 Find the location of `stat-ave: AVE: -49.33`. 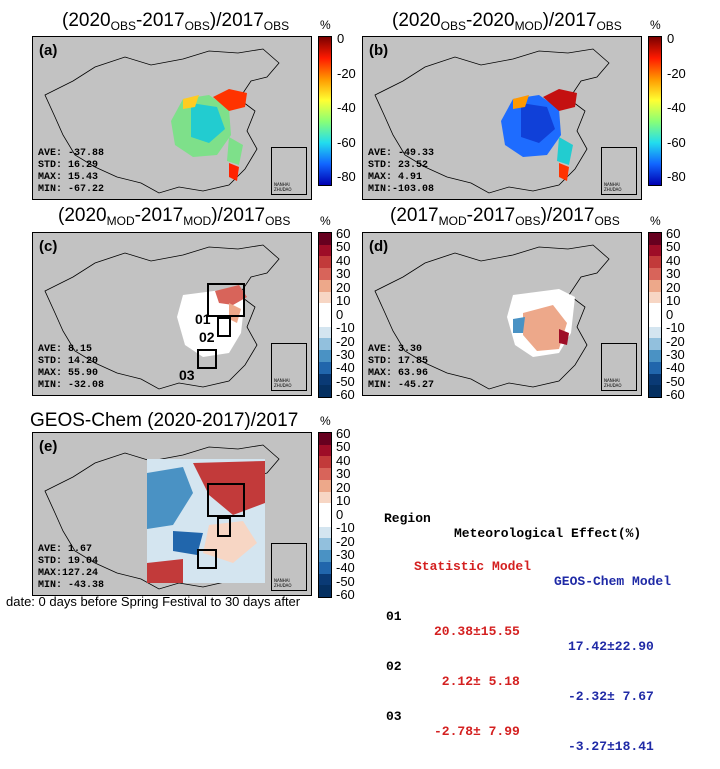

stat-ave: AVE: -49.33 is located at coordinates (401, 153).